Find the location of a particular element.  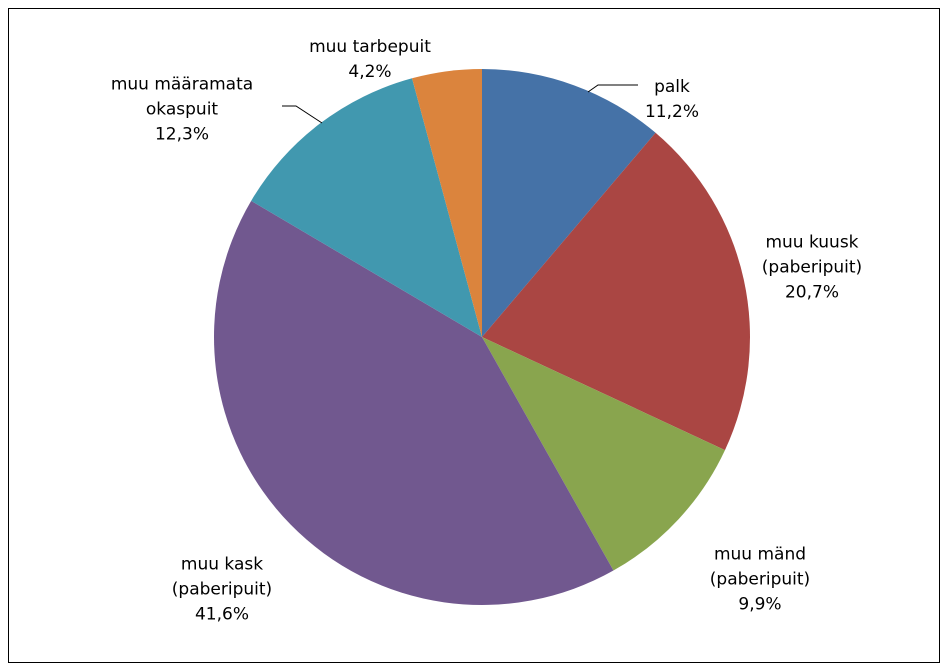

slice-label: palk 11,2% is located at coordinates (672, 100).